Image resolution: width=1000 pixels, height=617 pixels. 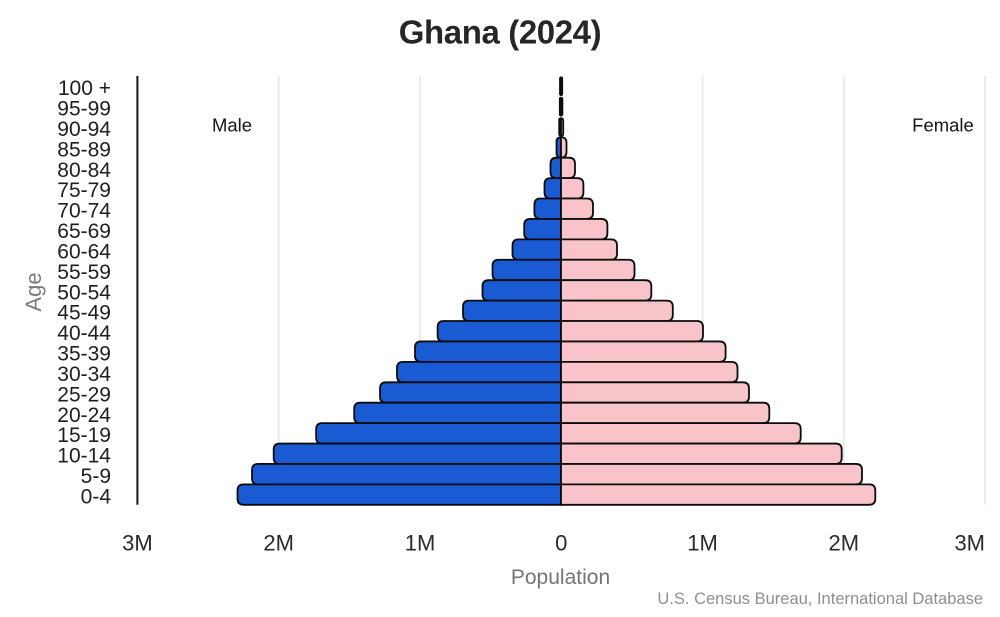 What do you see at coordinates (84, 170) in the screenshot?
I see `svg-text: 80-84` at bounding box center [84, 170].